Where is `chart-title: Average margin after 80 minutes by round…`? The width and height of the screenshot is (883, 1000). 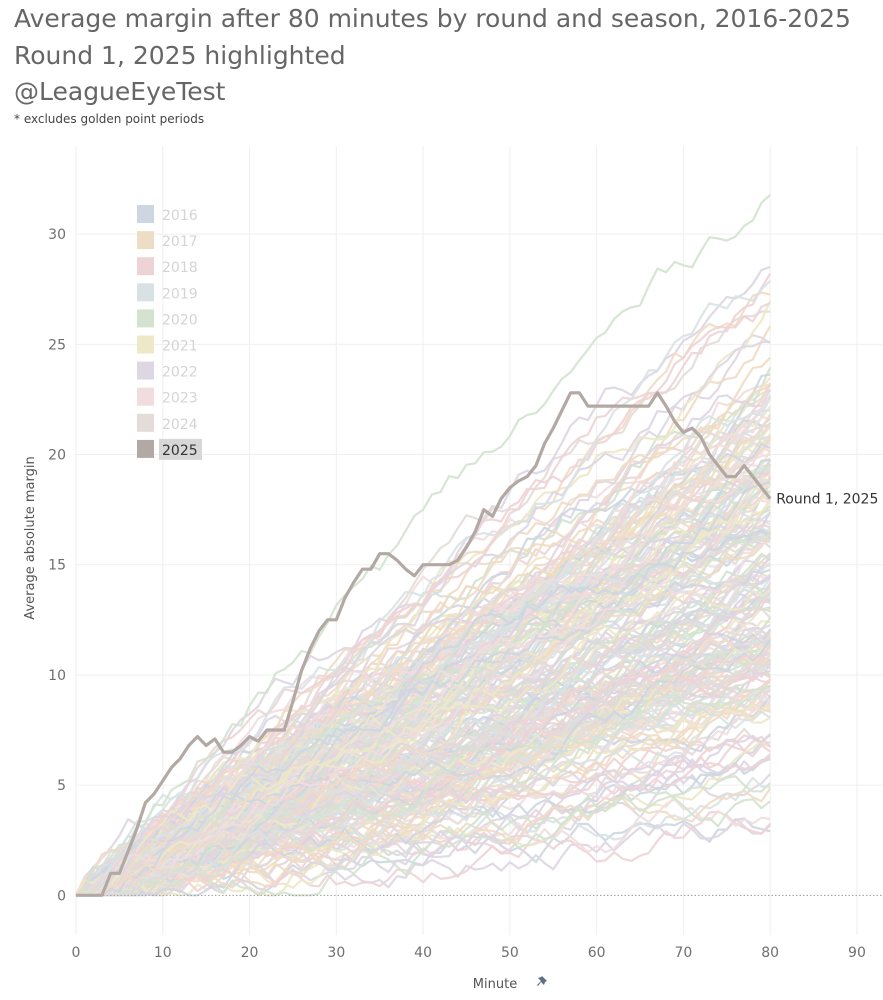 chart-title: Average margin after 80 minutes by round… is located at coordinates (432, 18).